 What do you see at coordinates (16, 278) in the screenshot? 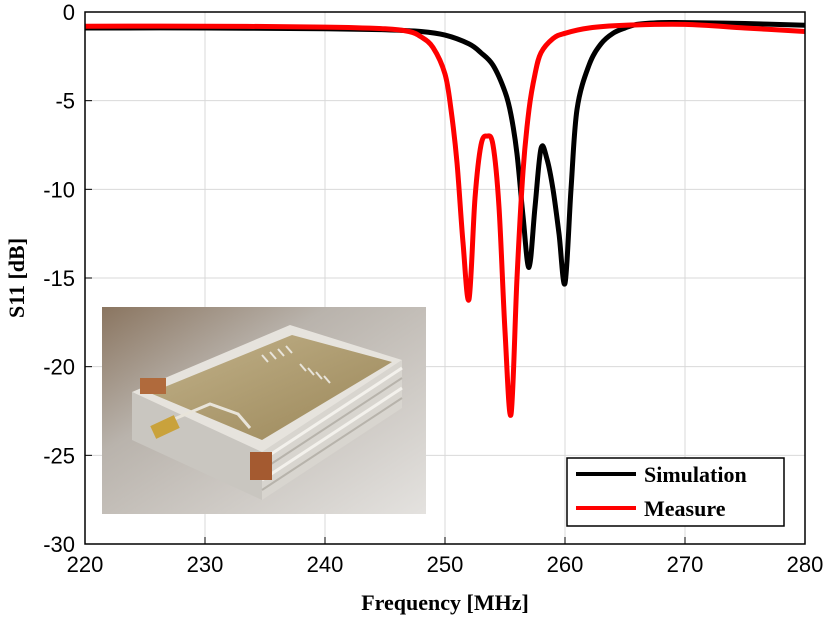
I see `y-axis-title: S11 [dB]` at bounding box center [16, 278].